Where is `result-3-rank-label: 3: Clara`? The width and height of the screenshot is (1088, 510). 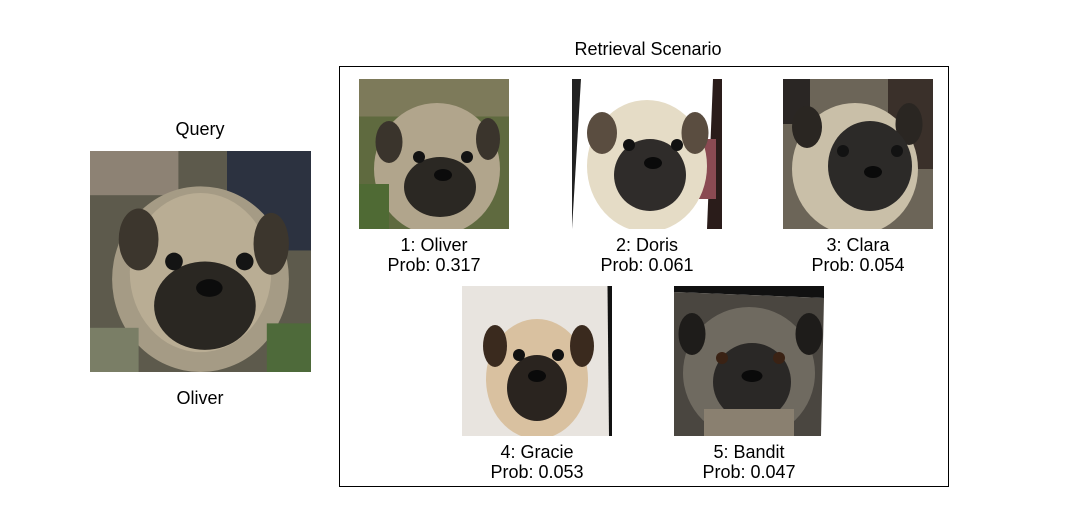 result-3-rank-label: 3: Clara is located at coordinates (858, 245).